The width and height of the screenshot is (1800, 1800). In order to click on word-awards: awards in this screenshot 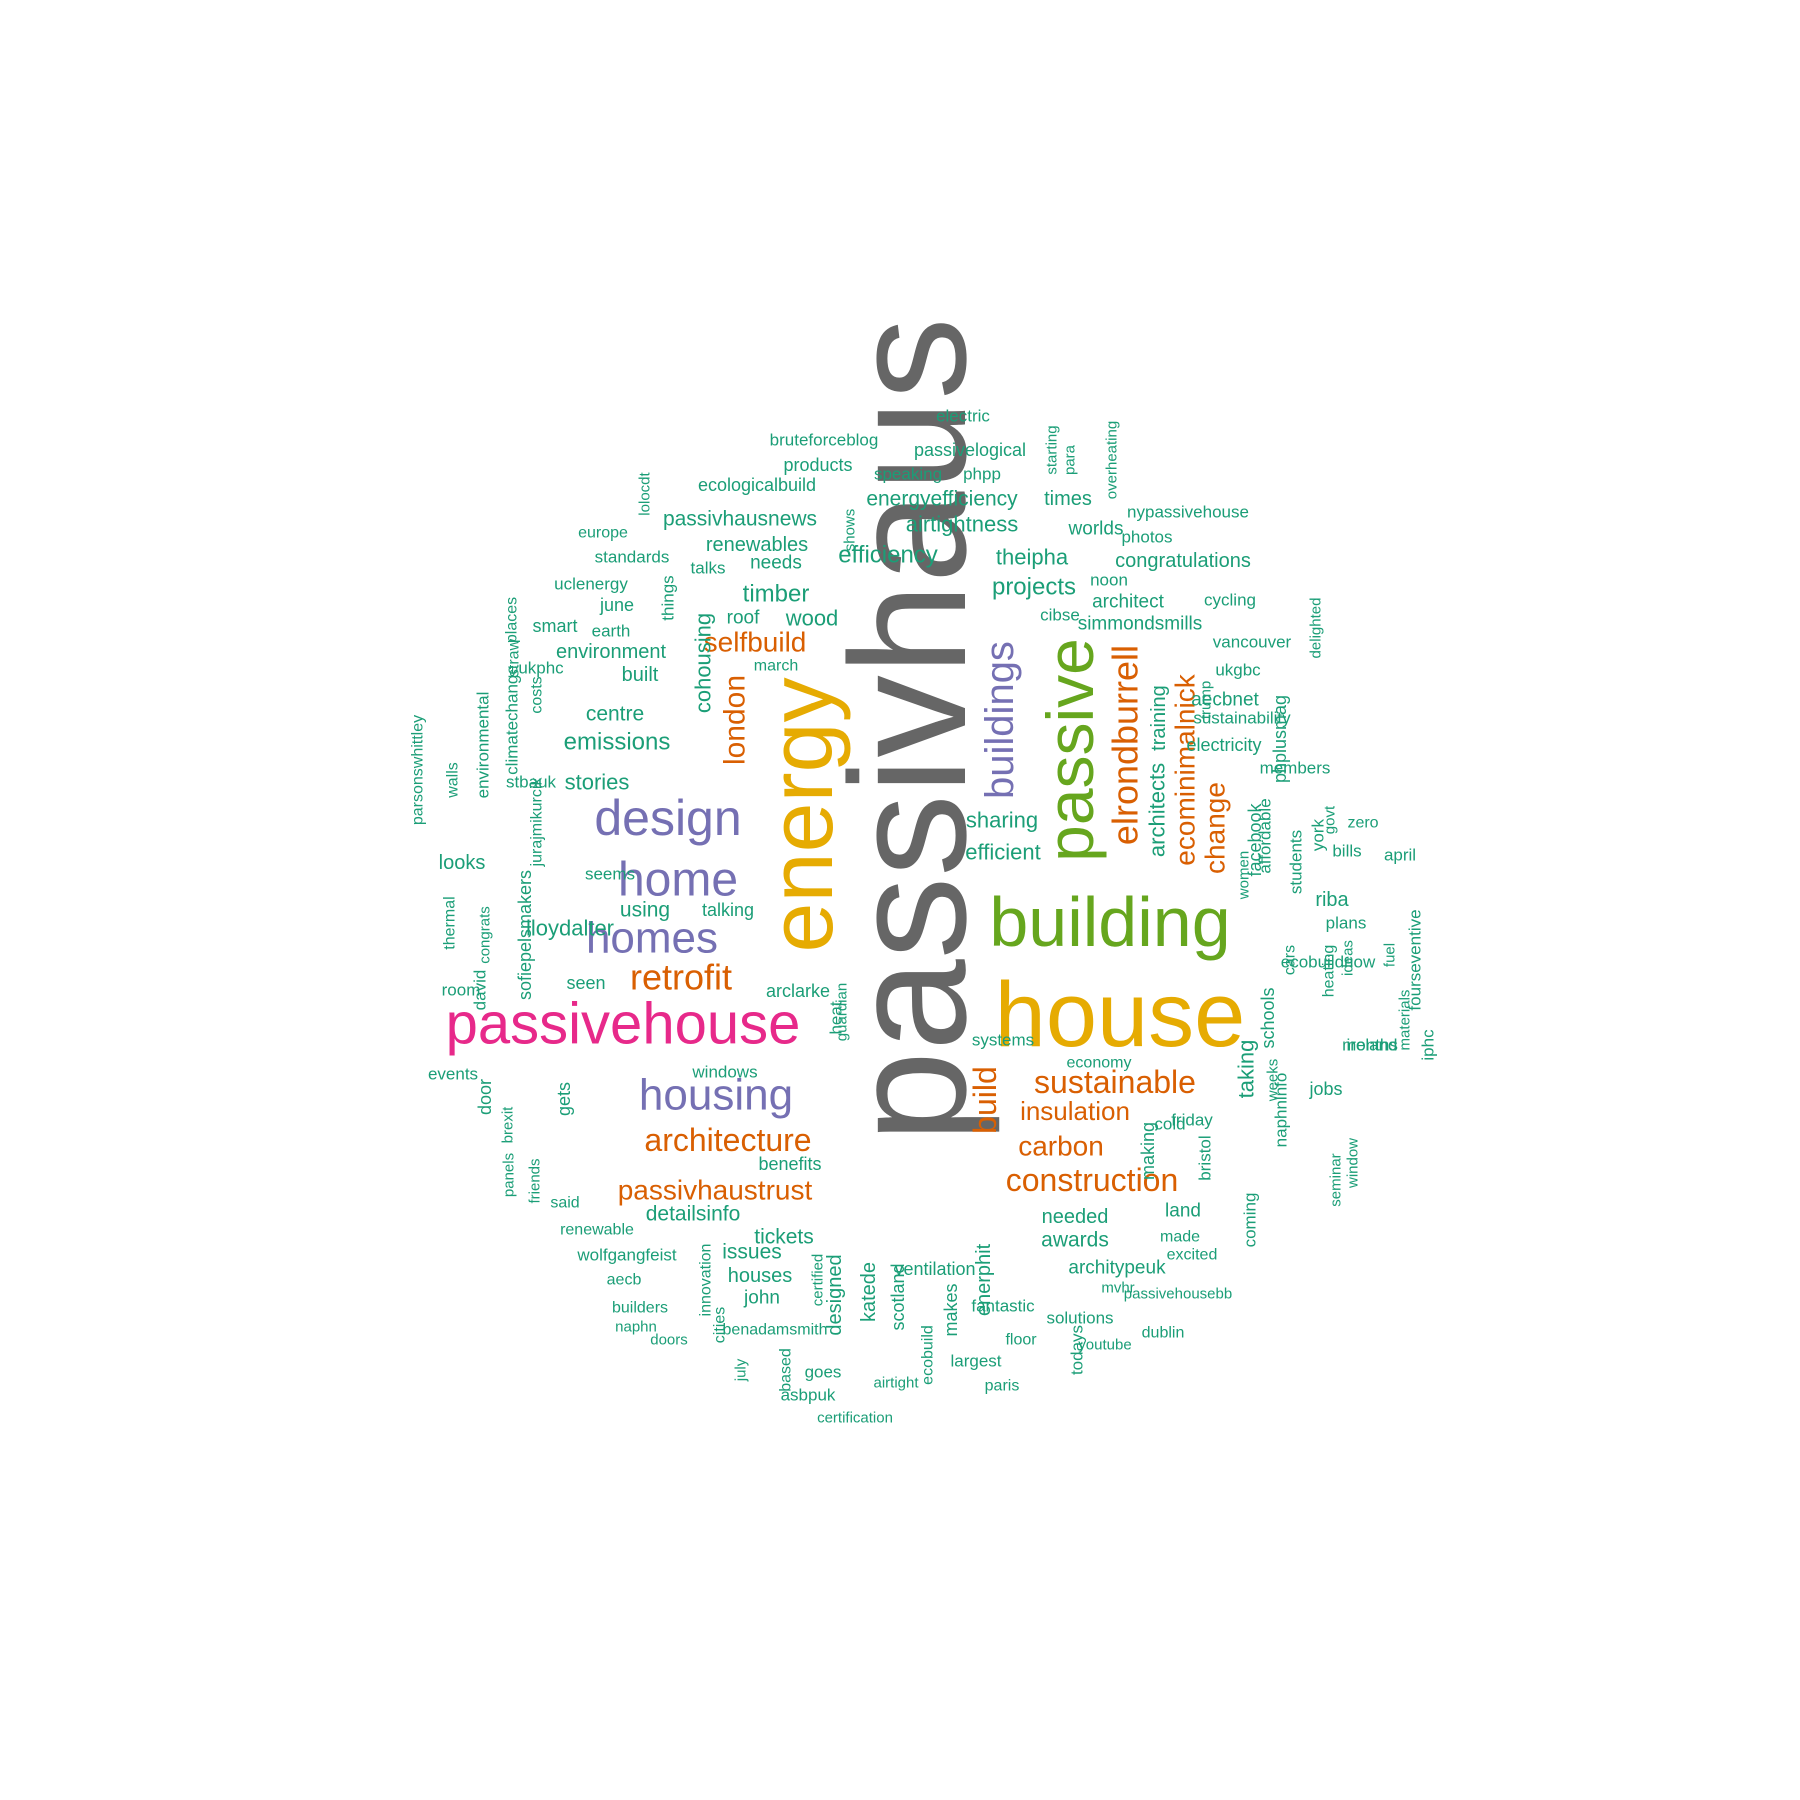, I will do `click(1075, 1240)`.